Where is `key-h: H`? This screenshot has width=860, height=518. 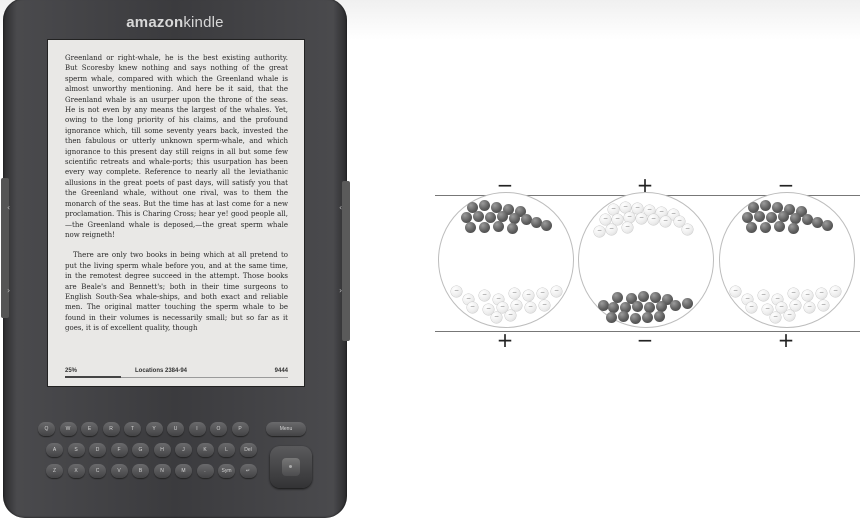
key-h: H is located at coordinates (162, 450).